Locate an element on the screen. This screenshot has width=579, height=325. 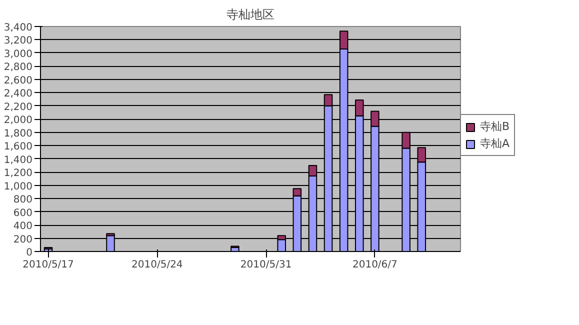
y-tick-label: 1,200 is located at coordinates (18, 174).